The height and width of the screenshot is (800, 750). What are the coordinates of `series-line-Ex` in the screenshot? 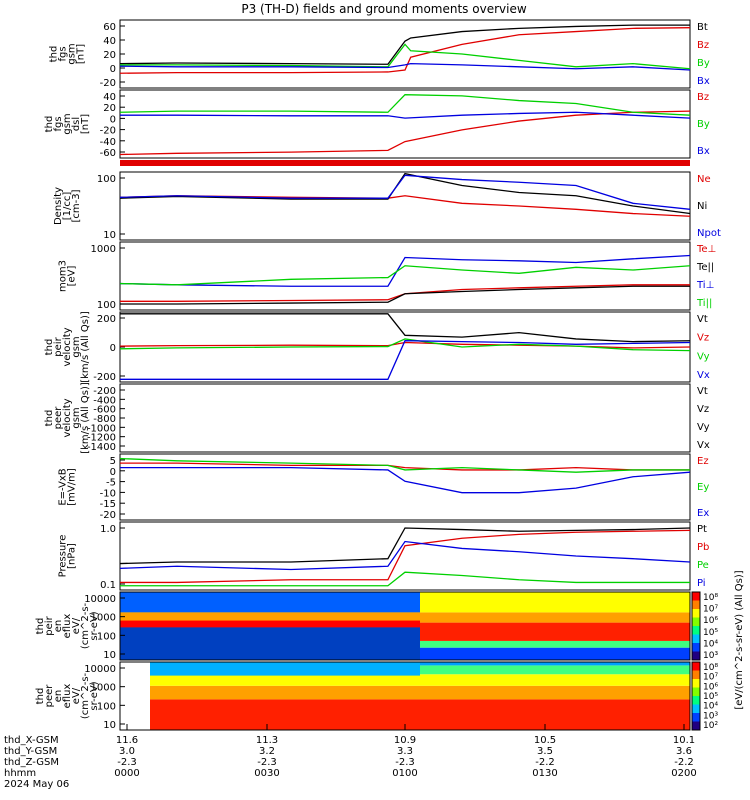 It's located at (405, 480).